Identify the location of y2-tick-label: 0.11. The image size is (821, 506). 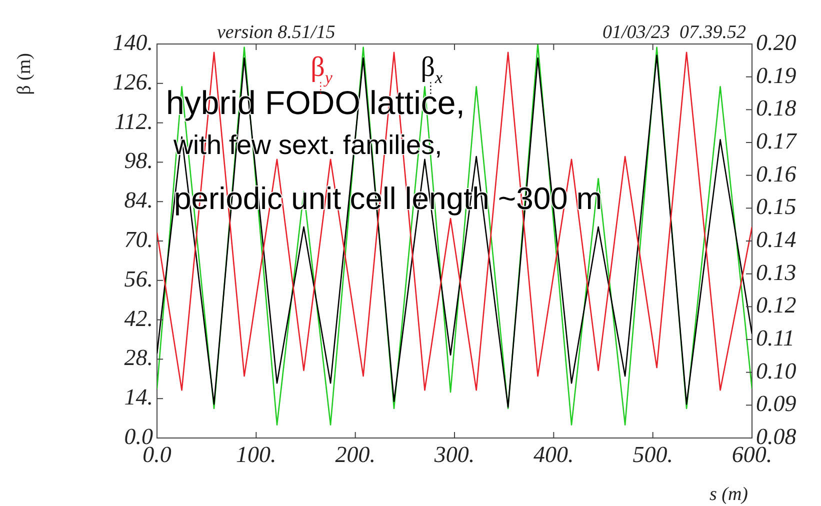
(775, 338).